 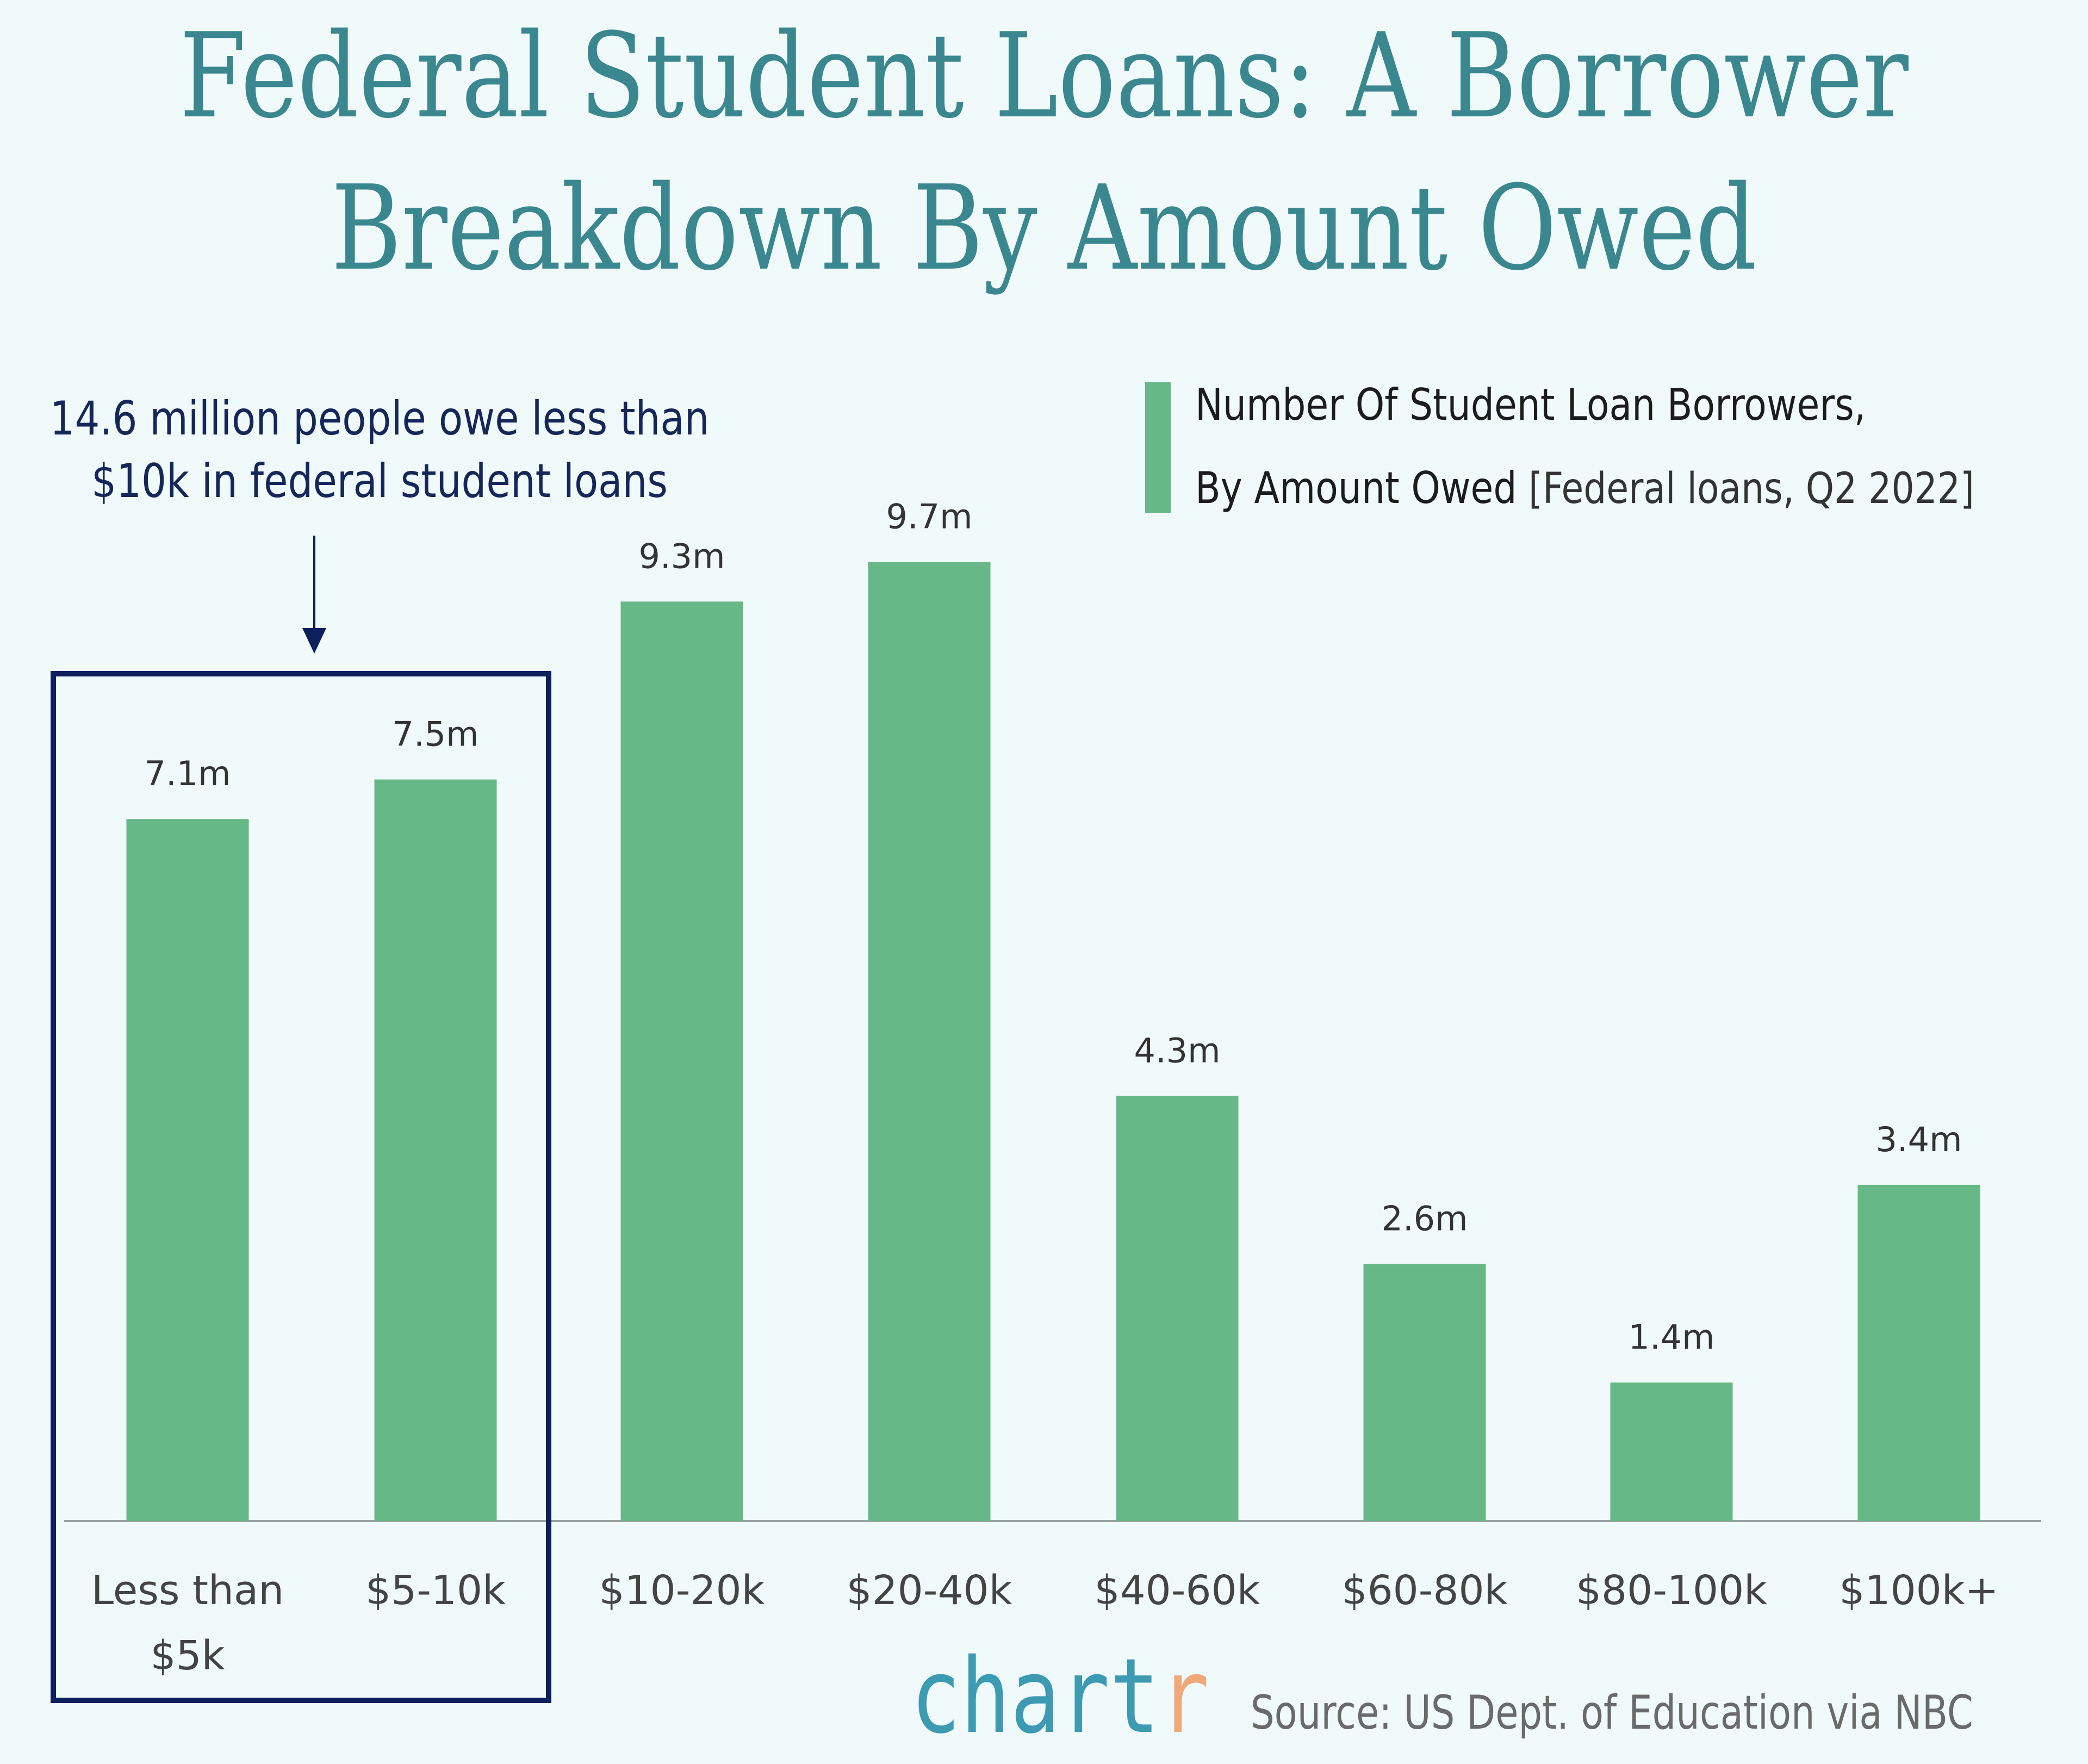 What do you see at coordinates (1612, 1713) in the screenshot?
I see `source-text: Source: US Dept. of Education via NBC` at bounding box center [1612, 1713].